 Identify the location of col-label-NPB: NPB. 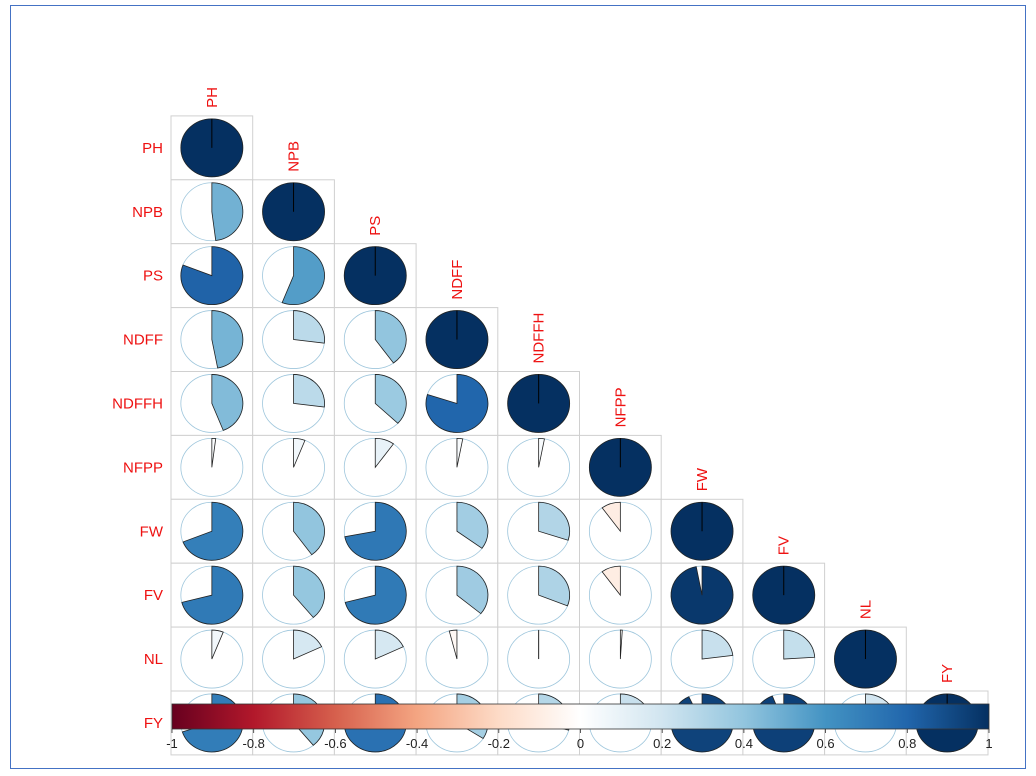
(294, 156).